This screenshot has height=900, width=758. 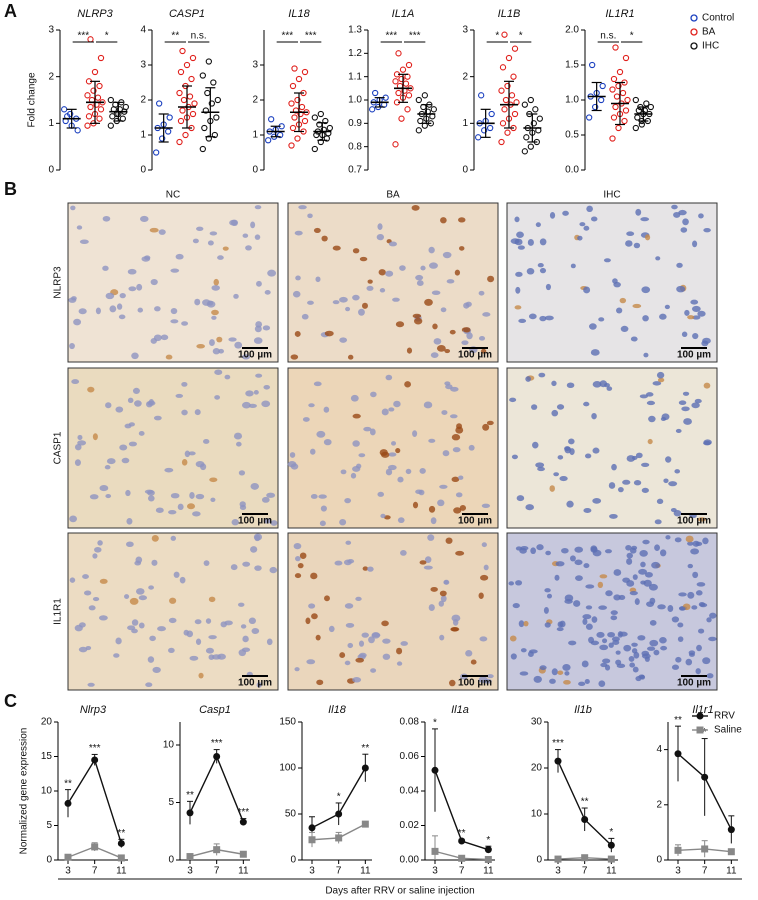 I want to click on y-tick-label: 1, so click(x=51, y=123).